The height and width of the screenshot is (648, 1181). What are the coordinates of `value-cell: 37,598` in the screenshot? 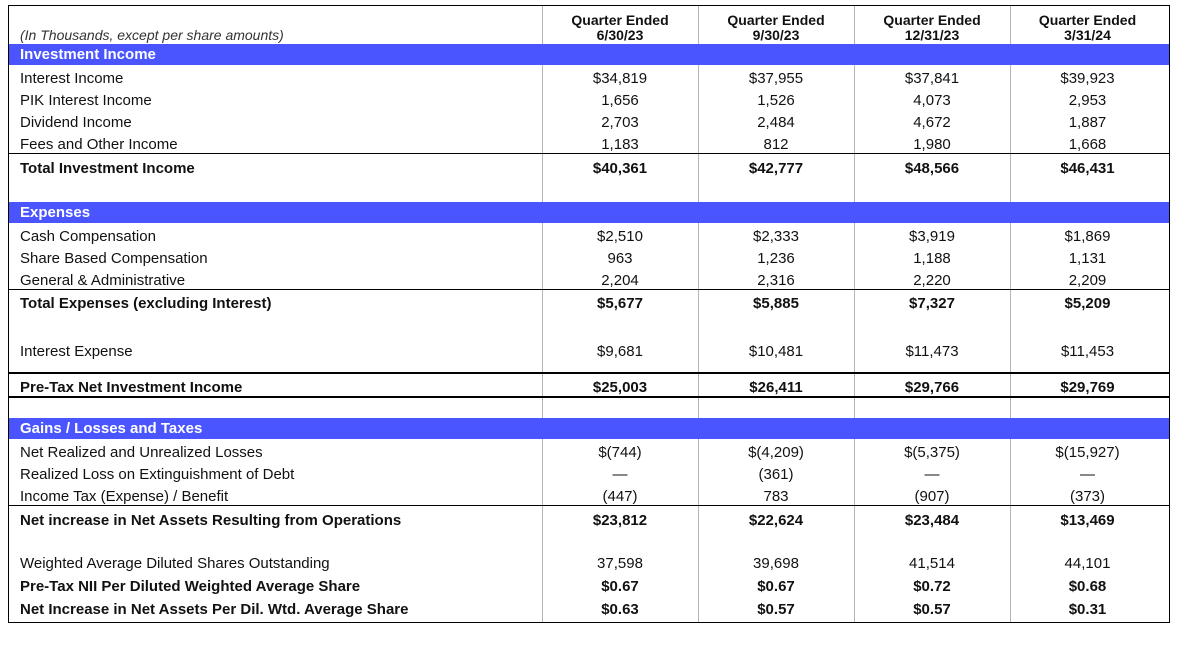 It's located at (620, 563).